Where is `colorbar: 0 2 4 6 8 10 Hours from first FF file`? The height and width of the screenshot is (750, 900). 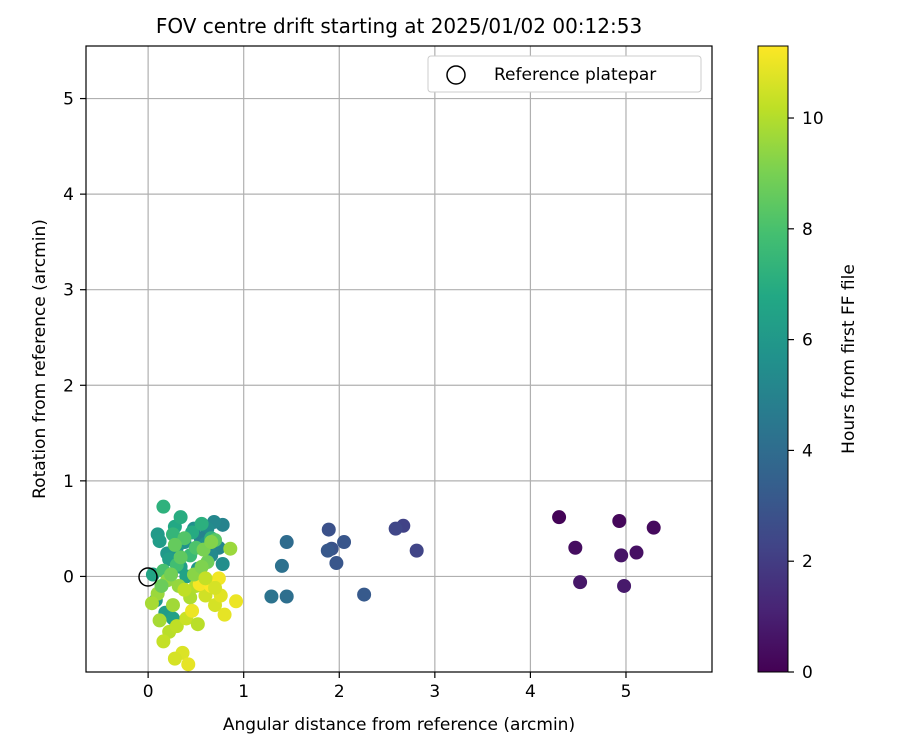
colorbar: 0 2 4 6 8 10 Hours from first FF file is located at coordinates (808, 364).